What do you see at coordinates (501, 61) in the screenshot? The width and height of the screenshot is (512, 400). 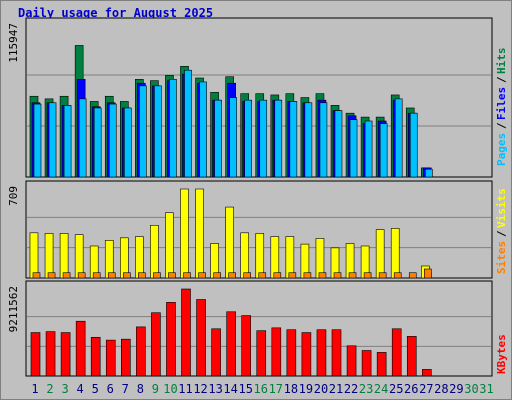 I see `hits-legend-hits: Hits` at bounding box center [501, 61].